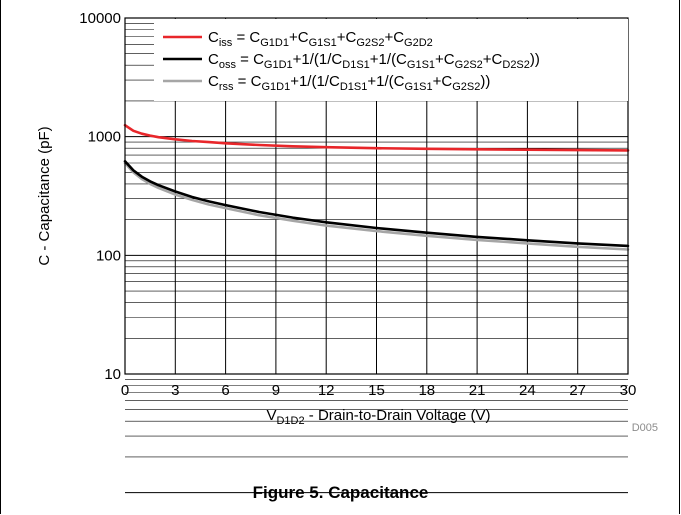 Image resolution: width=681 pixels, height=515 pixels. I want to click on x-tick-label: 6, so click(225, 390).